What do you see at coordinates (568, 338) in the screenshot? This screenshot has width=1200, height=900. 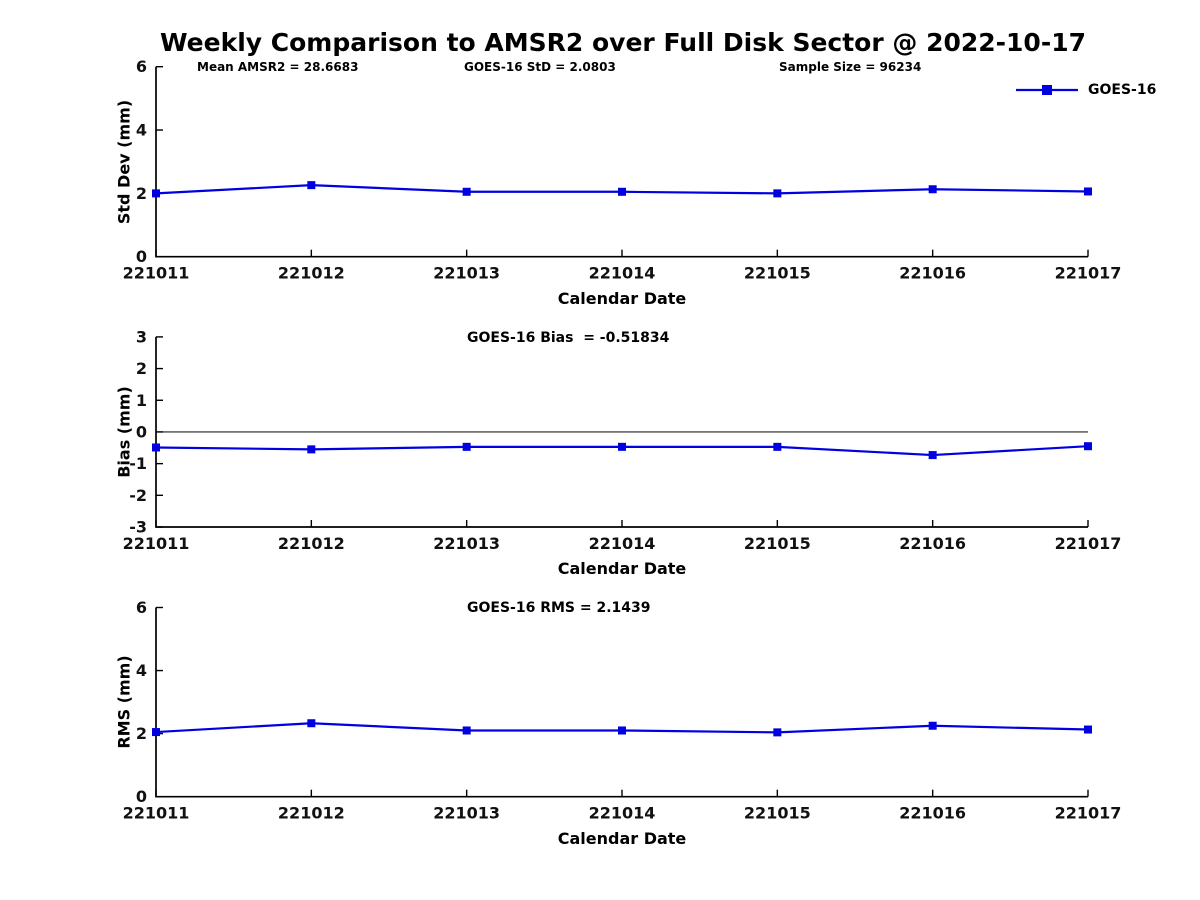 I see `panel-title-bias: GOES-16 Bias = -0.51834` at bounding box center [568, 338].